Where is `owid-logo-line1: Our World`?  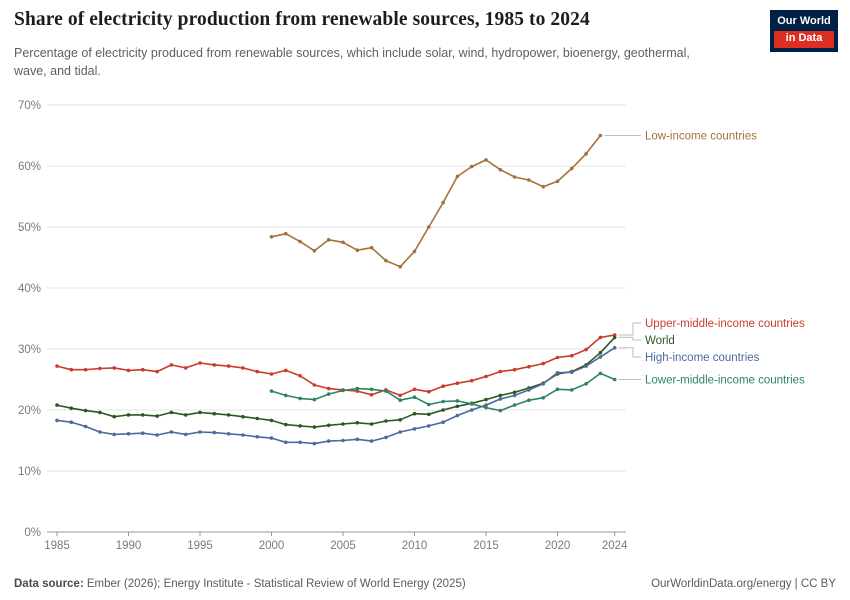
owid-logo-line1: Our World is located at coordinates (804, 21).